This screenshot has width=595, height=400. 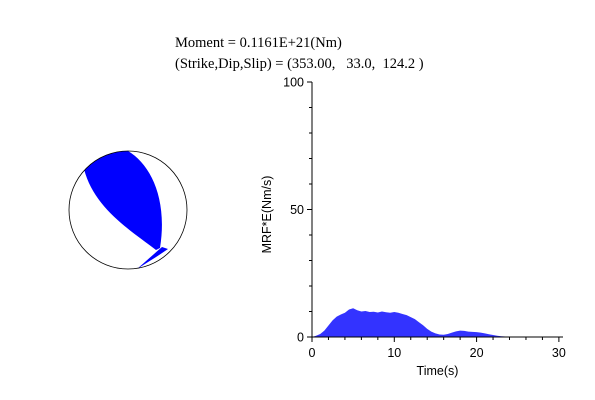 What do you see at coordinates (435, 322) in the screenshot?
I see `moment-rate-area` at bounding box center [435, 322].